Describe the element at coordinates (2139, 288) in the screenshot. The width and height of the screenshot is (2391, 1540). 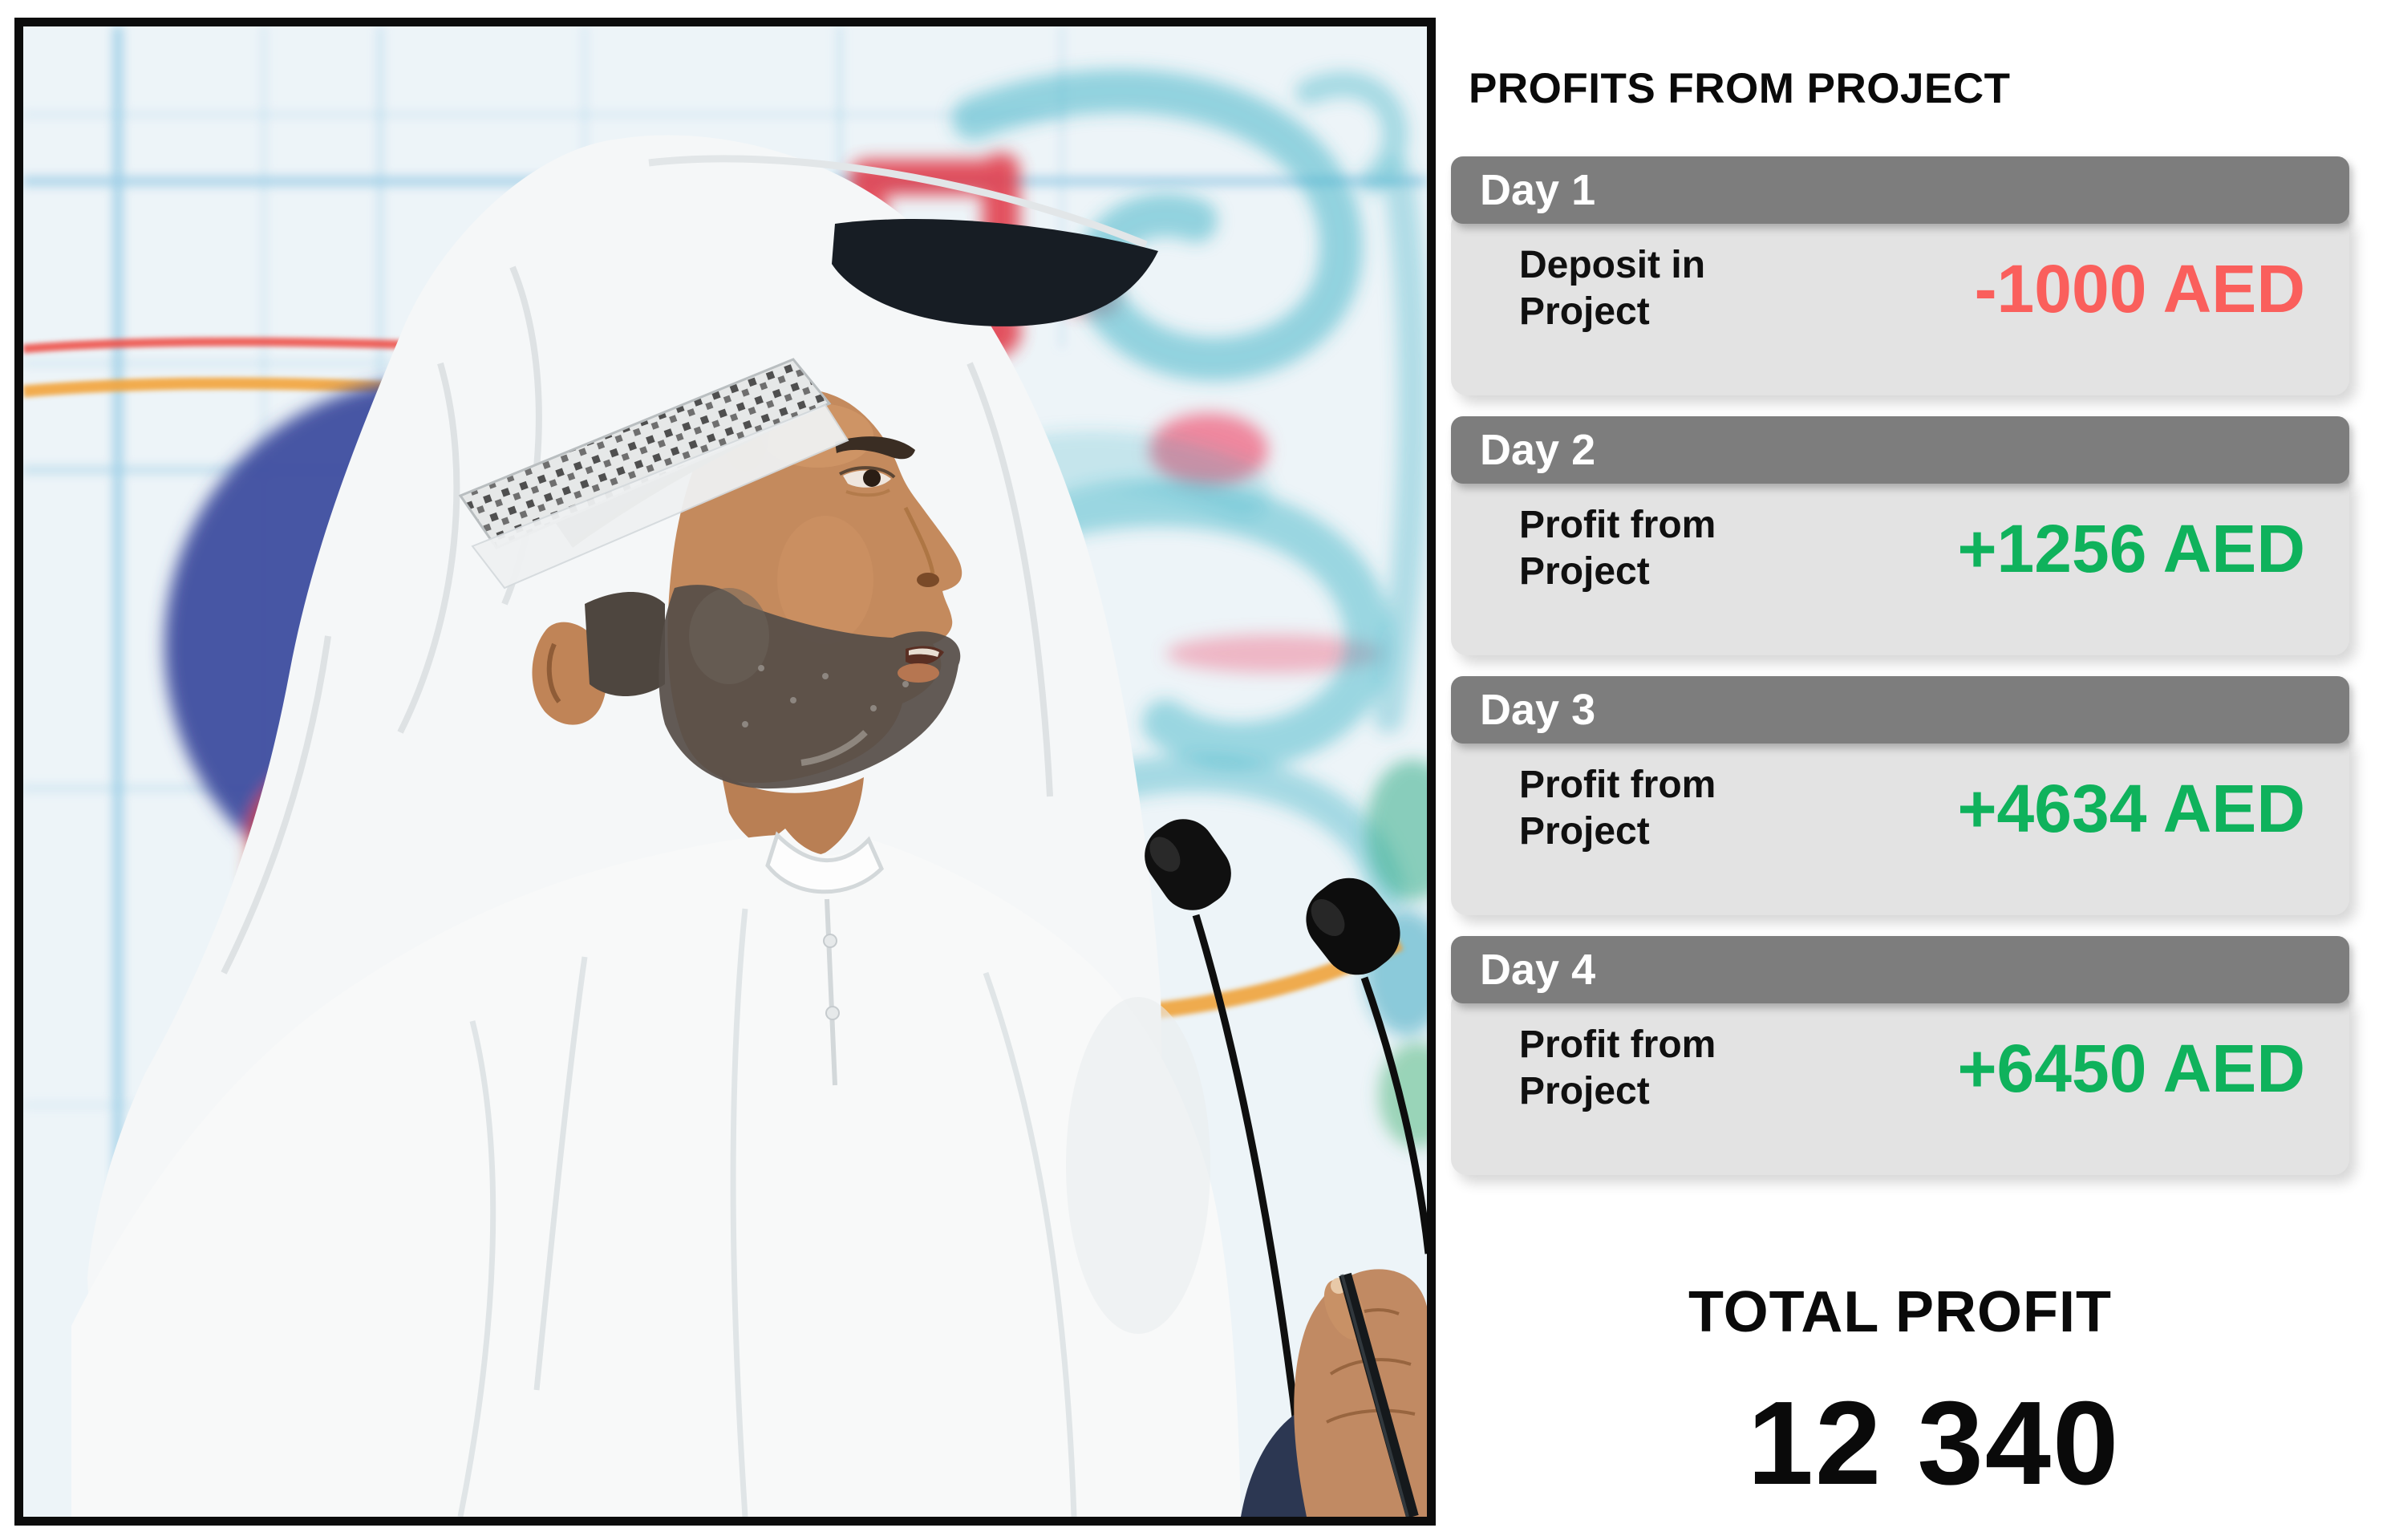
I see `card-value: -1000 AED` at that location.